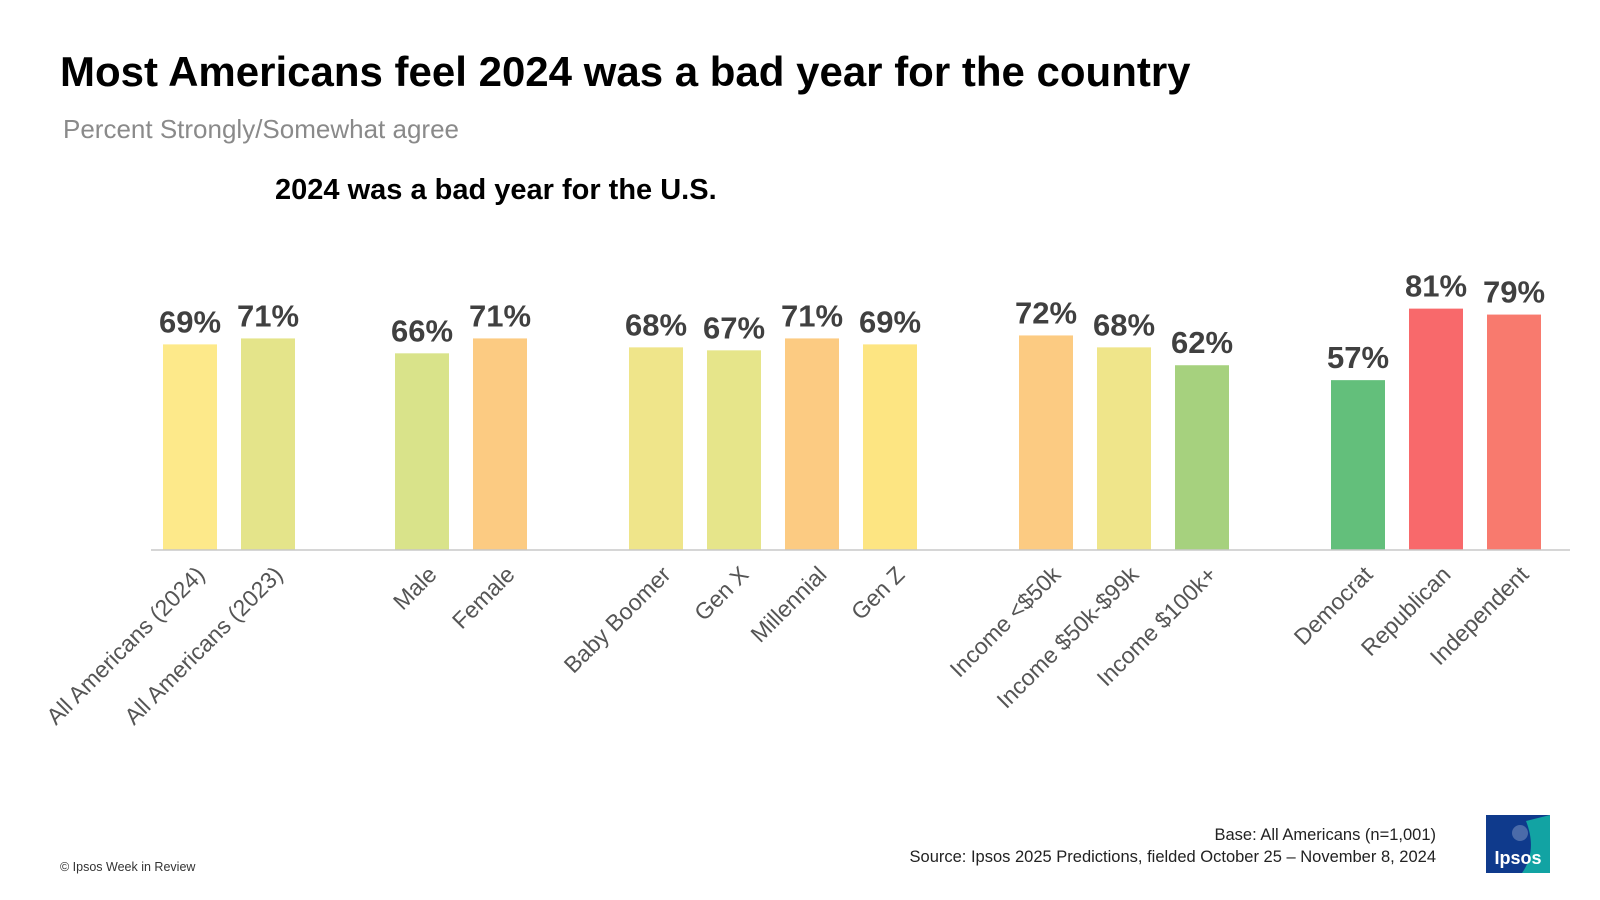  What do you see at coordinates (1325, 835) in the screenshot?
I see `base-note: Base: All Americans (n=1,001)` at bounding box center [1325, 835].